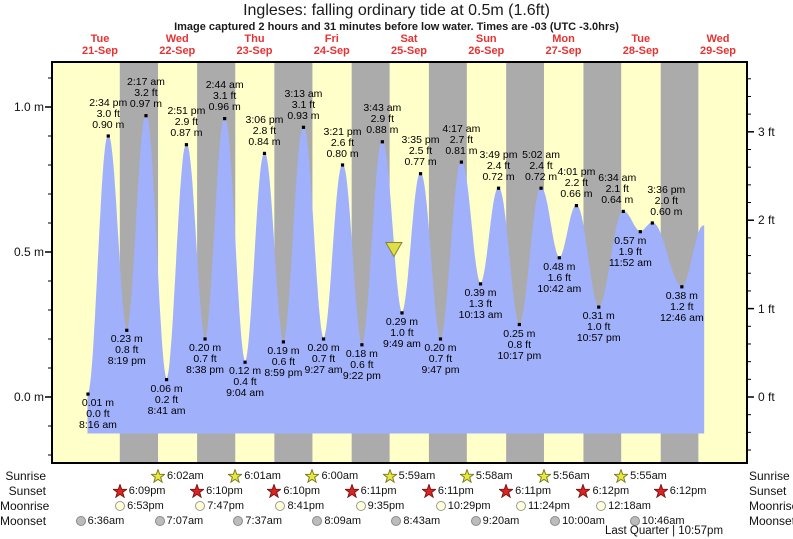 Image resolution: width=793 pixels, height=539 pixels. I want to click on tide-low-label: 0.39 m 1.3 ft 10:13 am, so click(481, 304).